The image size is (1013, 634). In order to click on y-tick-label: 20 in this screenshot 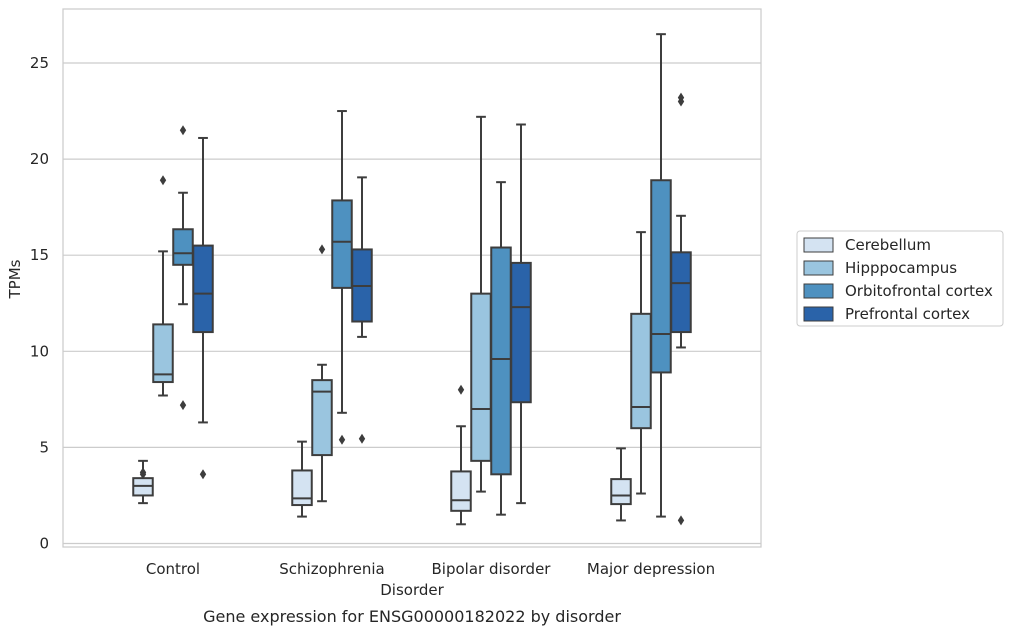, I will do `click(39, 159)`.